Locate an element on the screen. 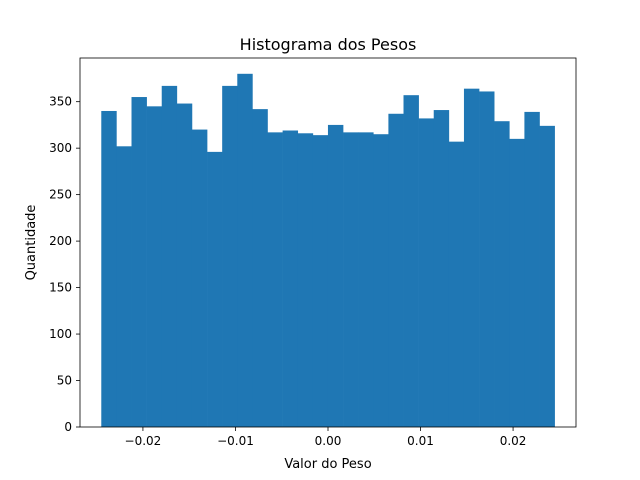  y-tick-label: 150 is located at coordinates (60, 288).